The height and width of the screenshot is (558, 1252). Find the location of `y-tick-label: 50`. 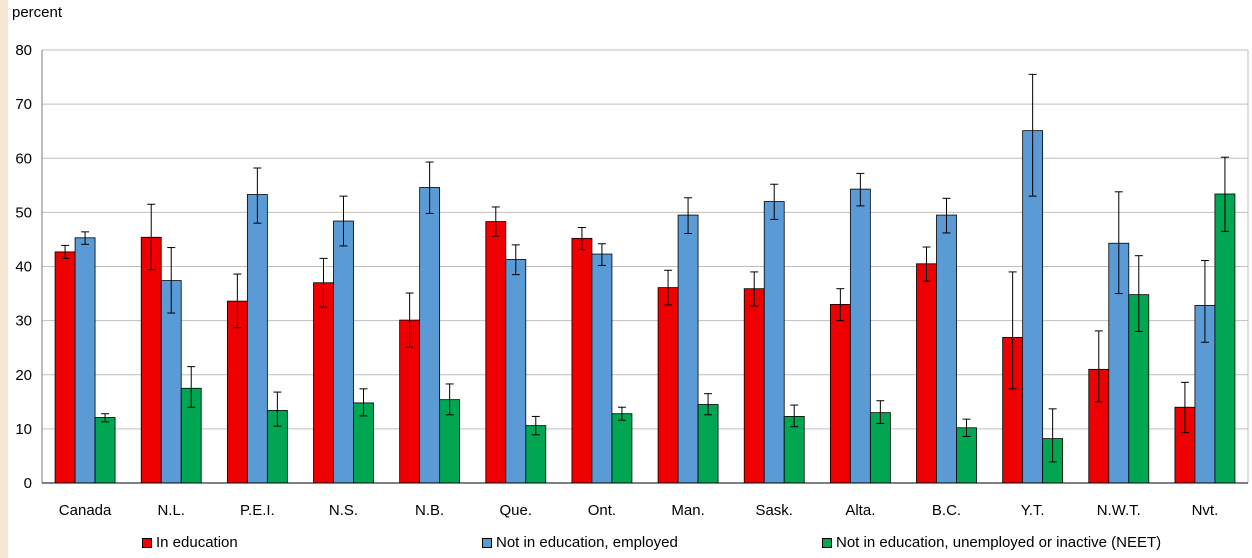

y-tick-label: 50 is located at coordinates (23, 212).